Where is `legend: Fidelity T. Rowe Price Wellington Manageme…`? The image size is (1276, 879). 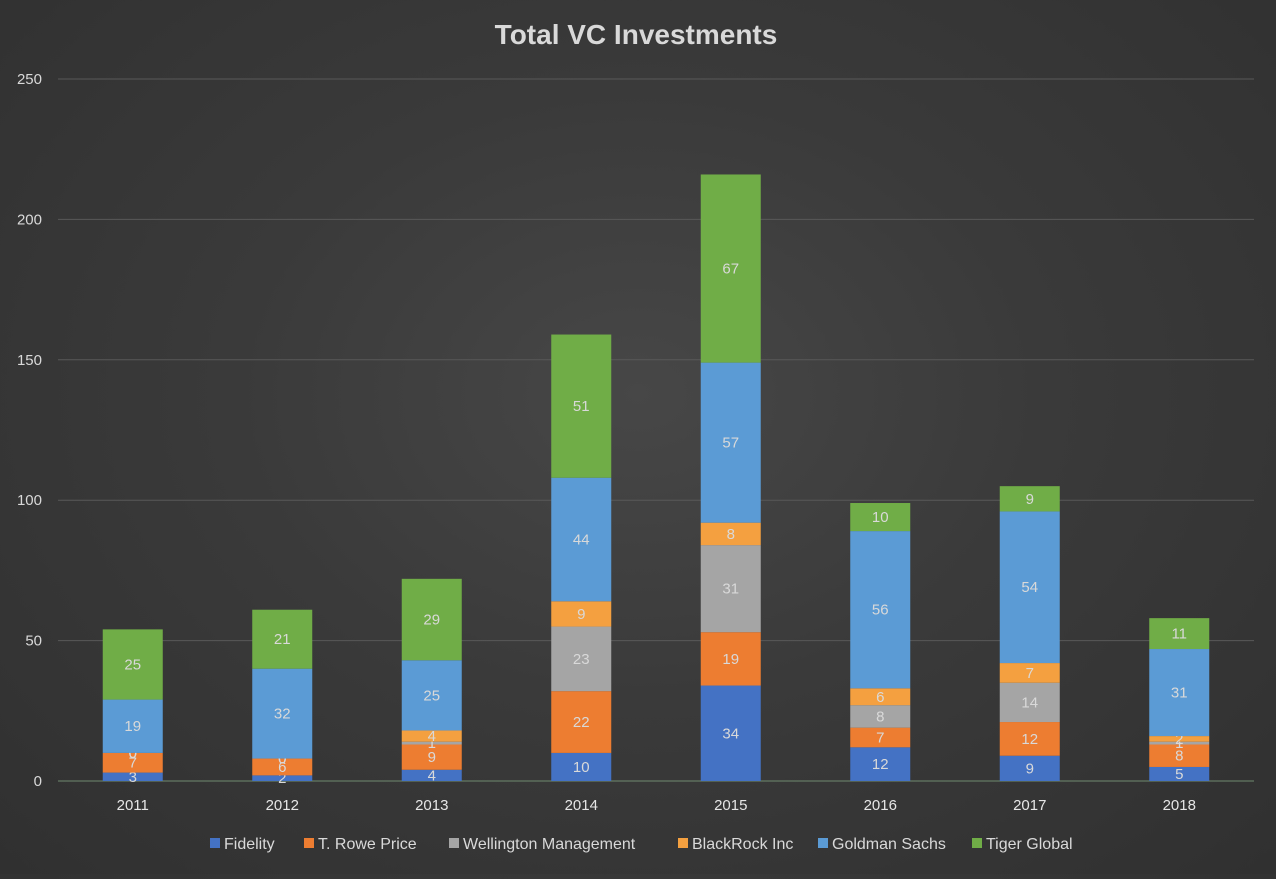
legend: Fidelity T. Rowe Price Wellington Manageme… is located at coordinates (641, 844).